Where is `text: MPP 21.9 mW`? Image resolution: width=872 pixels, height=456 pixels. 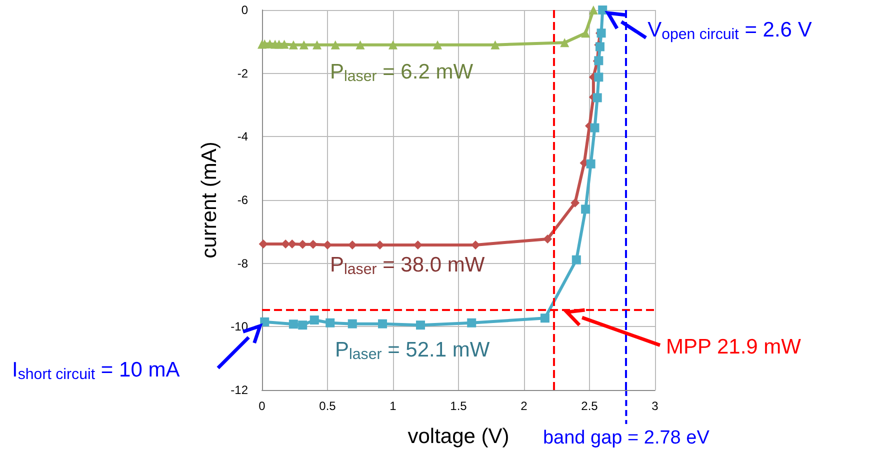
text: MPP 21.9 mW is located at coordinates (734, 347).